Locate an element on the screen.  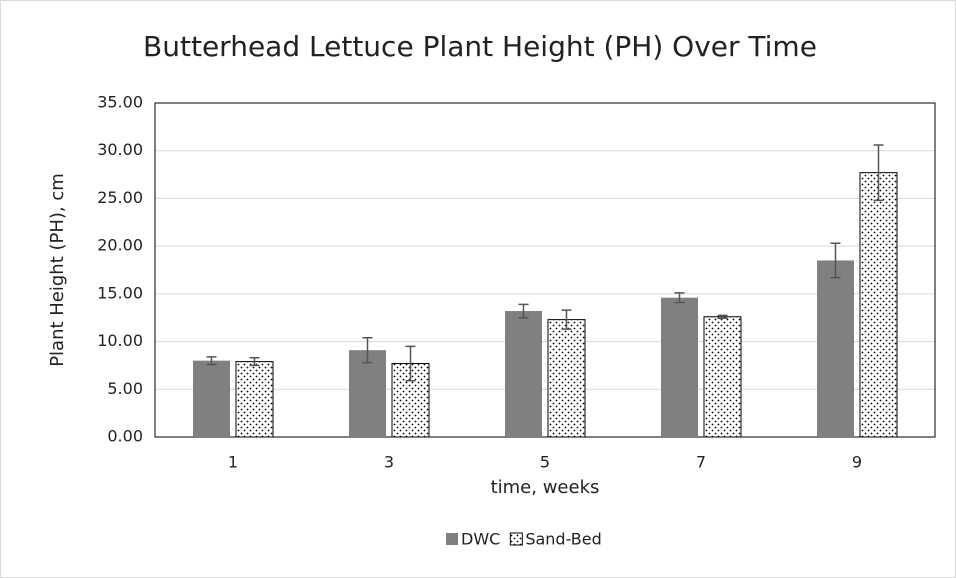
y-tick-label: 20.00 is located at coordinates (120, 245).